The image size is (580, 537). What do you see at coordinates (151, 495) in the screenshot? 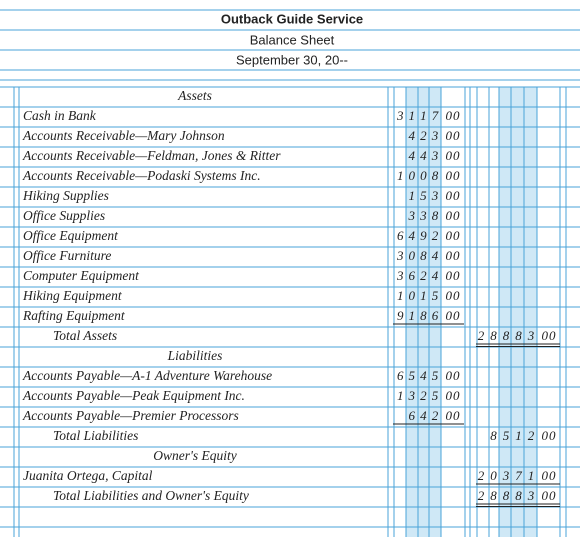
I see `total-label: Total Liabilities and Owner's Equity` at bounding box center [151, 495].